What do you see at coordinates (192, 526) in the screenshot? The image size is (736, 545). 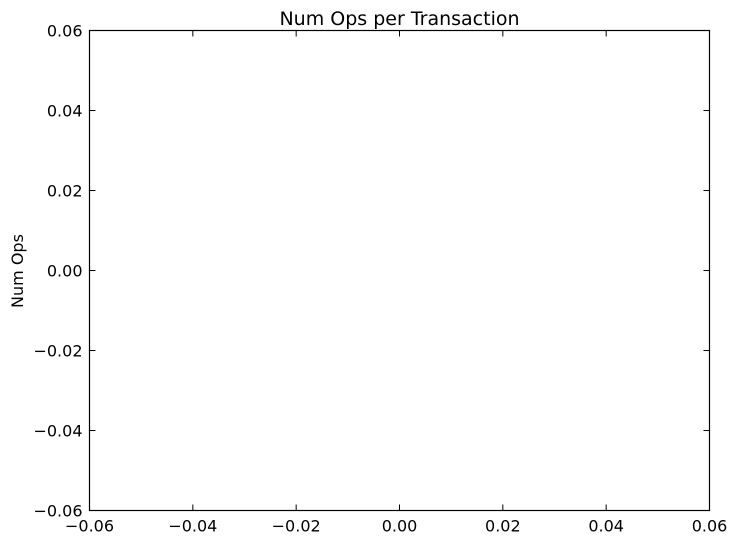 I see `x-tick-label: −0.04` at bounding box center [192, 526].